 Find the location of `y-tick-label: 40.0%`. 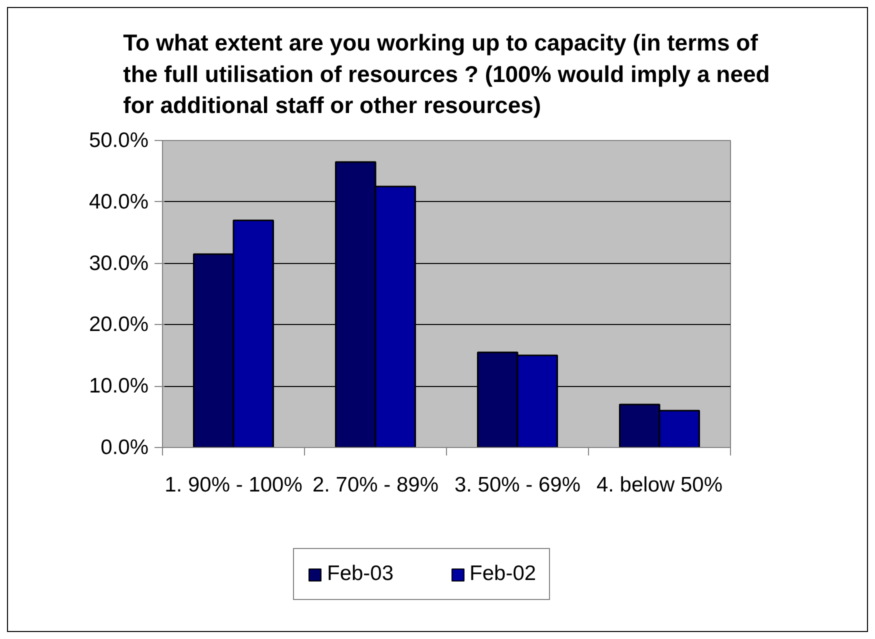

y-tick-label: 40.0% is located at coordinates (118, 202).